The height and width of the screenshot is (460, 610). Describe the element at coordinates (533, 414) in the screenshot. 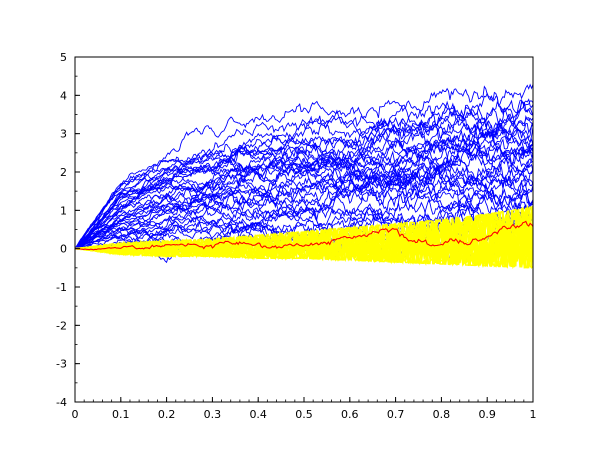

I see `x-tick-label: 1` at that location.